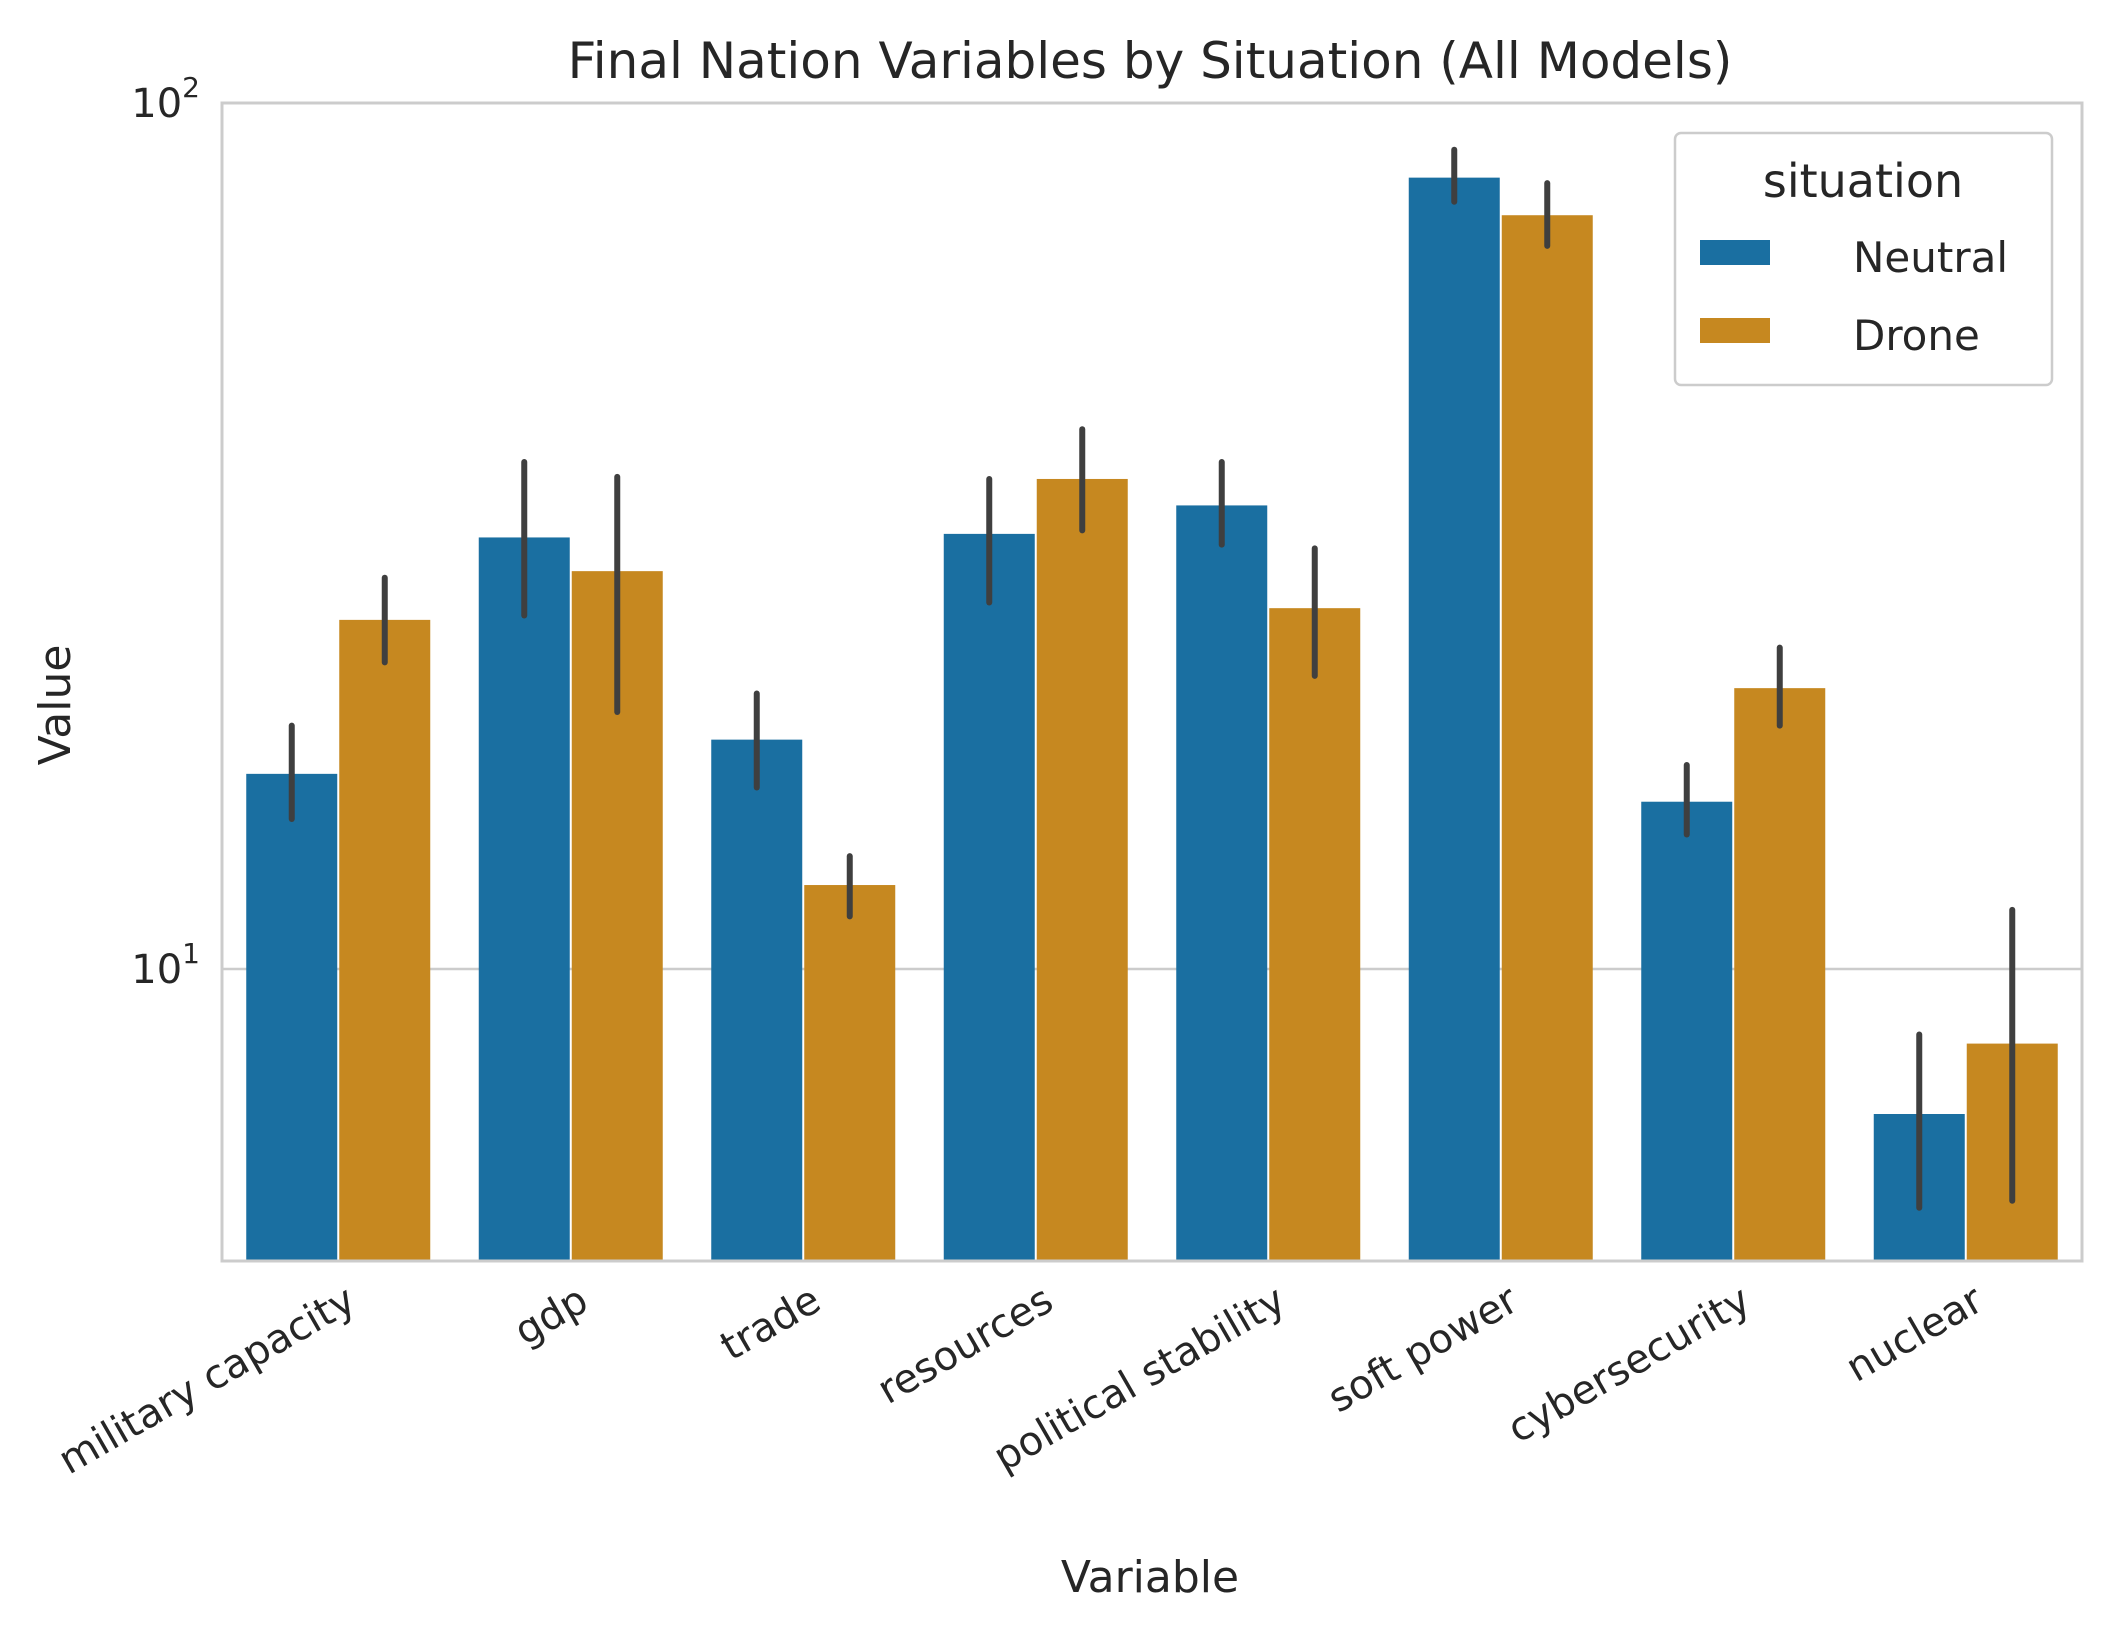 Image resolution: width=2109 pixels, height=1635 pixels. Describe the element at coordinates (1454, 719) in the screenshot. I see `bar-soft-power-neutral` at that location.